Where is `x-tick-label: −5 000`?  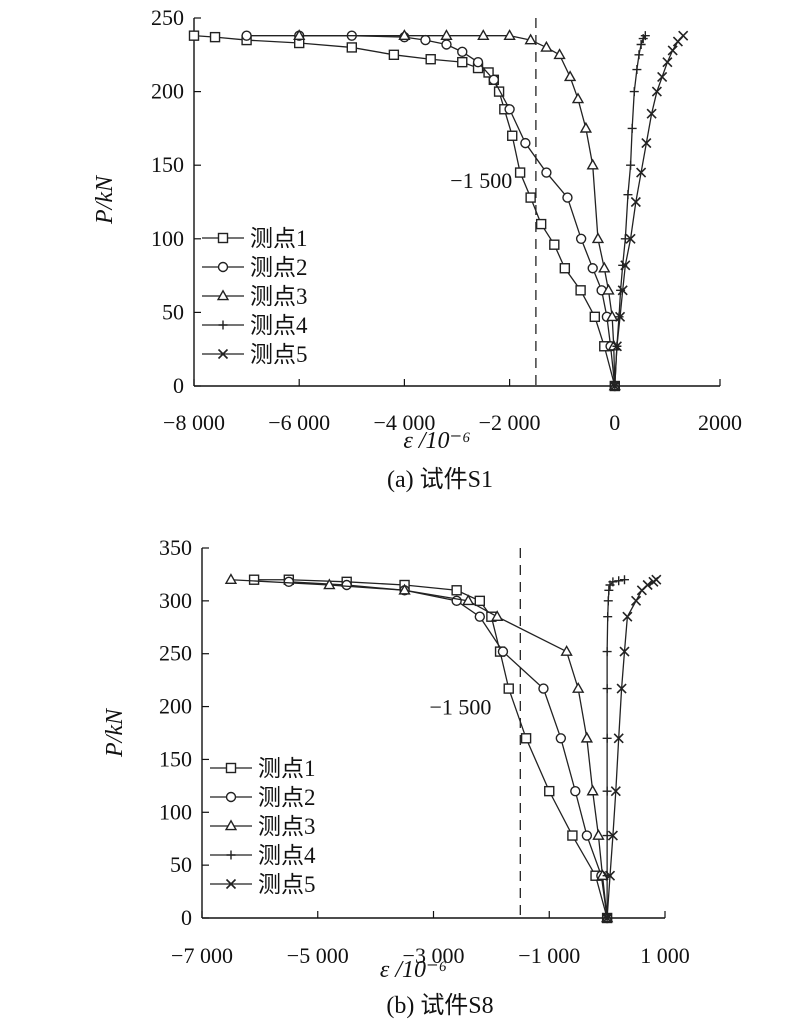
x-tick-label: −5 000 is located at coordinates (318, 955).